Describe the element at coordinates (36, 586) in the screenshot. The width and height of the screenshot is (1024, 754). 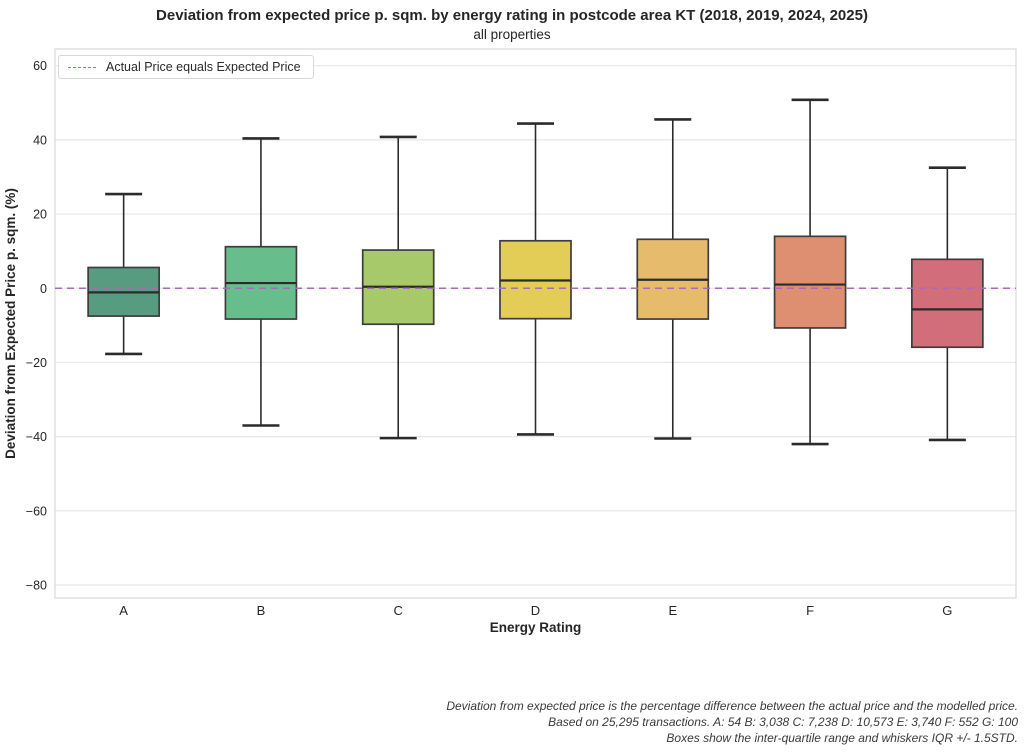
I see `y-tick-label--80: −80` at that location.